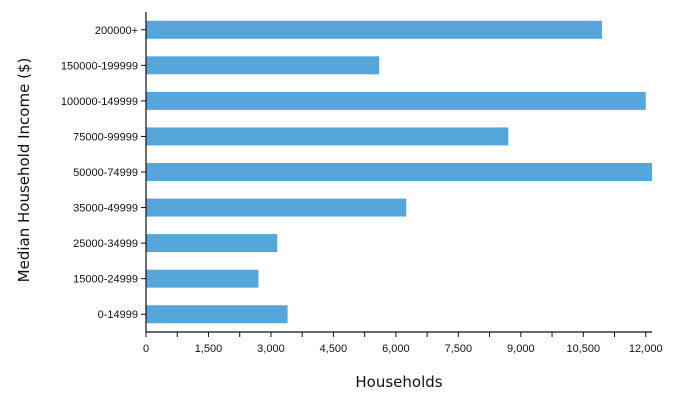  What do you see at coordinates (271, 349) in the screenshot?
I see `x-tick-label: 3,000` at bounding box center [271, 349].